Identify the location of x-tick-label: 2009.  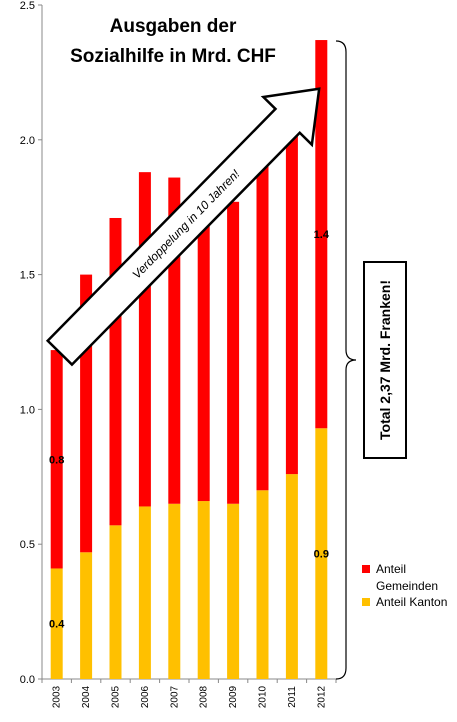
(233, 696).